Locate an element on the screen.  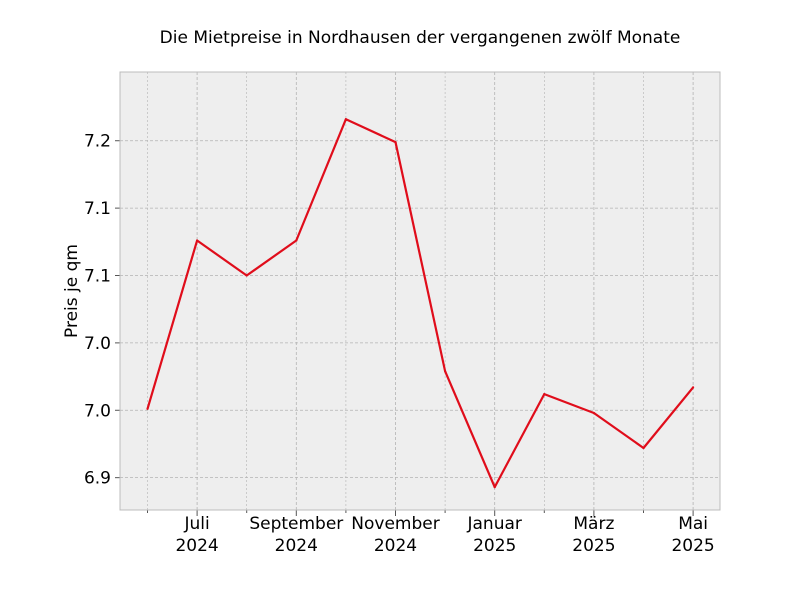
x-tick-label: September 2024 is located at coordinates (296, 535).